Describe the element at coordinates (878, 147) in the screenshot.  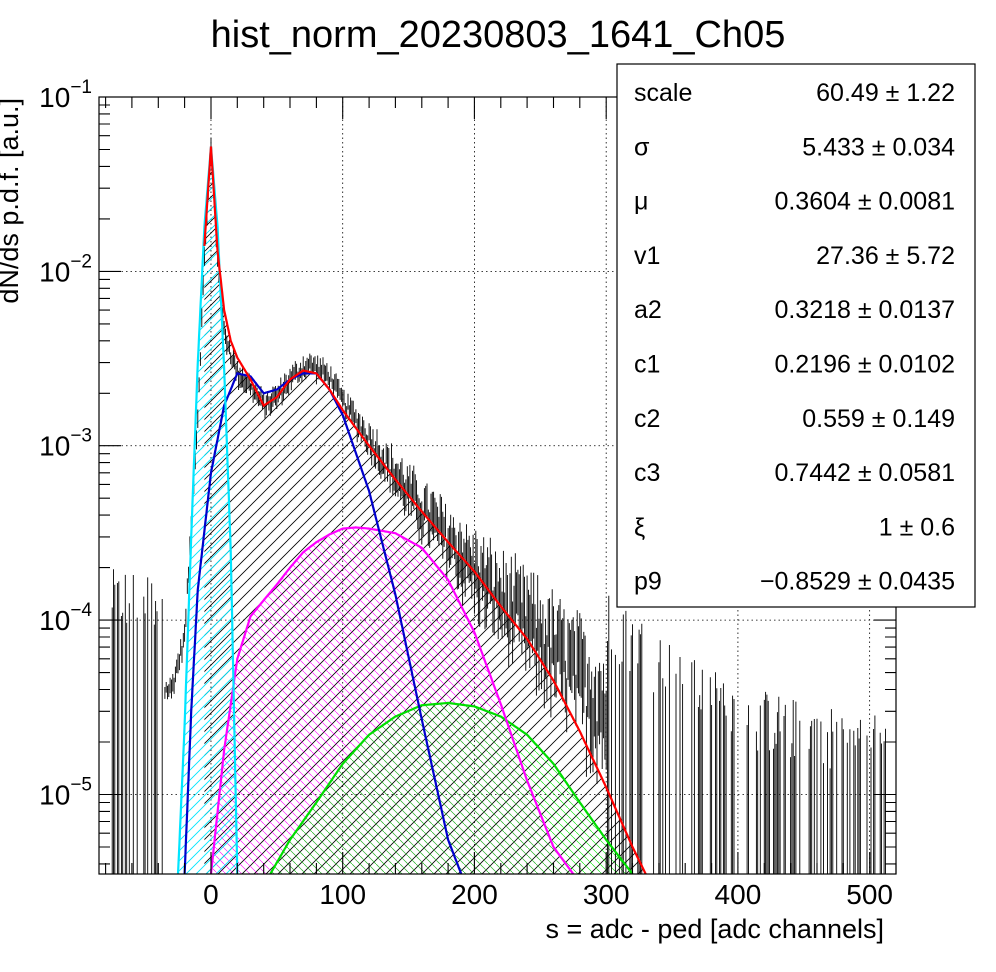
I see `stats-value-1: 5.433 ± 0.034` at that location.